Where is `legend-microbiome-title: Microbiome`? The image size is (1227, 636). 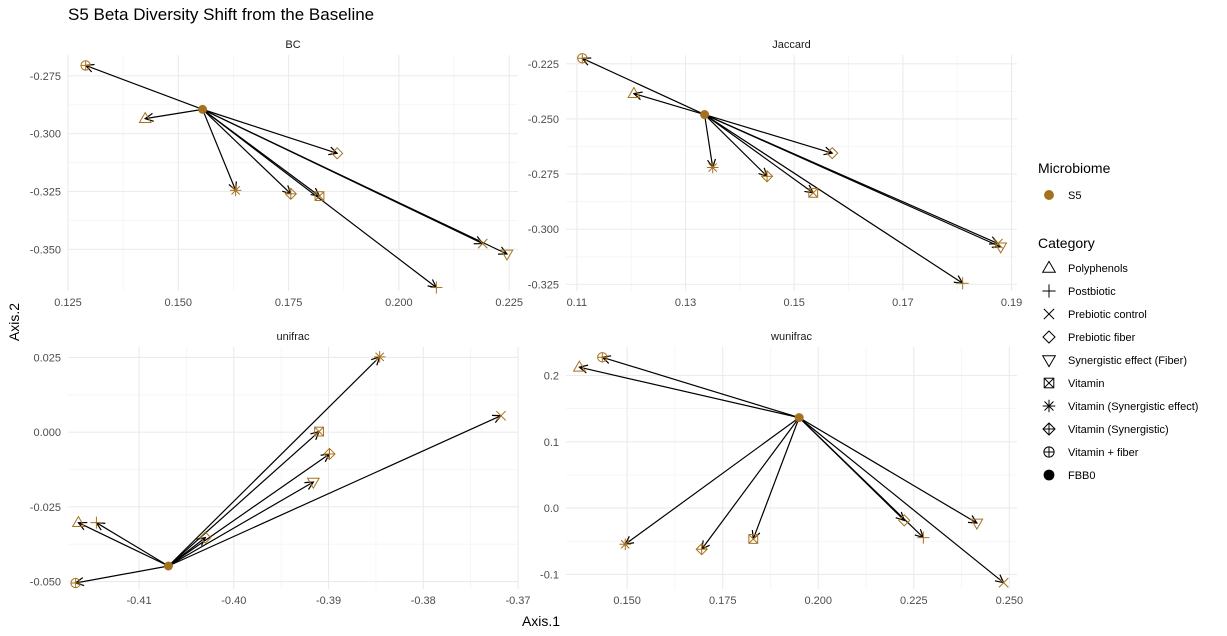
legend-microbiome-title: Microbiome is located at coordinates (1074, 168).